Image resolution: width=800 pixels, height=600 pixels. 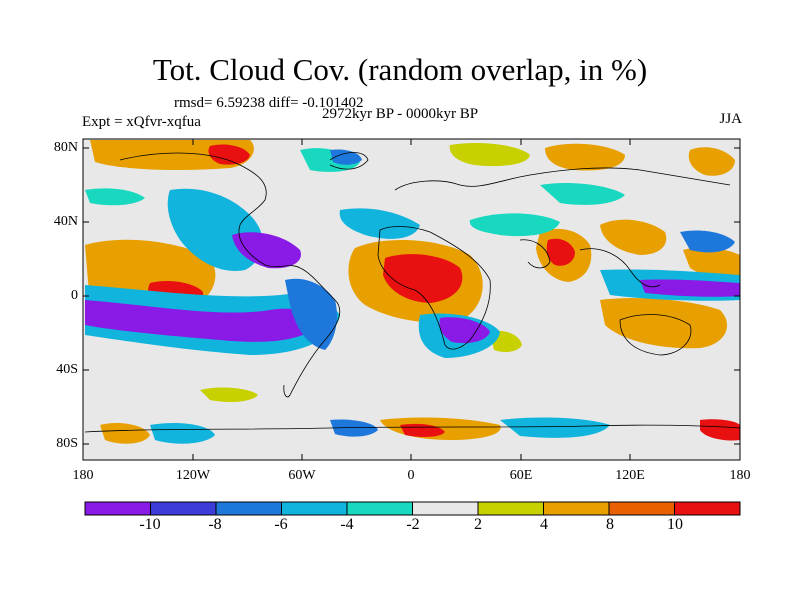 What do you see at coordinates (347, 524) in the screenshot?
I see `colorbar-label: -4` at bounding box center [347, 524].